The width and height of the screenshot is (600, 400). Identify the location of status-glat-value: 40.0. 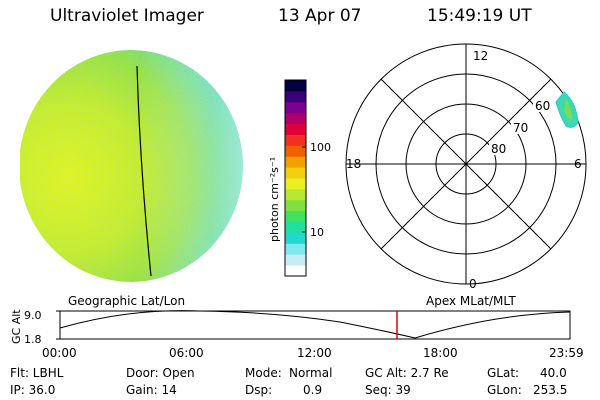
(553, 373).